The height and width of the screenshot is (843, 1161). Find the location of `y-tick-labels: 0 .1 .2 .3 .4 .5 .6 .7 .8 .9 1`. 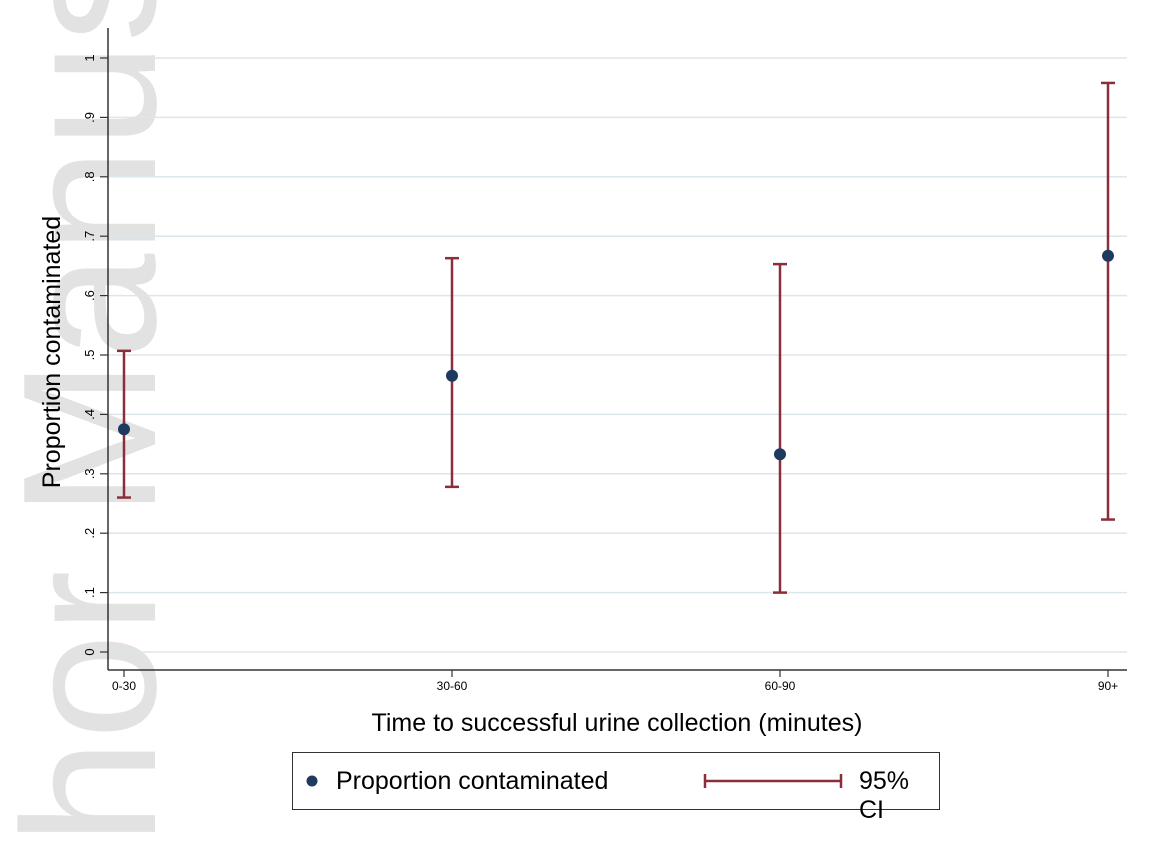

y-tick-labels: 0 .1 .2 .3 .4 .5 .6 .7 .8 .9 1 is located at coordinates (95, 355).